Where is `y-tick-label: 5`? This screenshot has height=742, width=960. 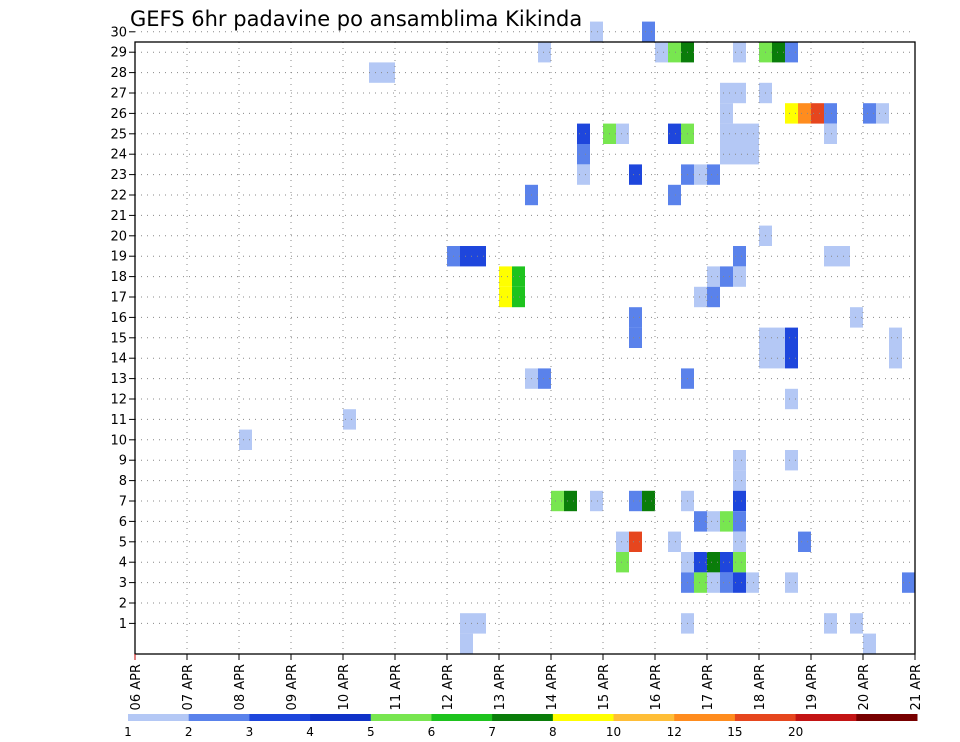
y-tick-label: 5 is located at coordinates (123, 542).